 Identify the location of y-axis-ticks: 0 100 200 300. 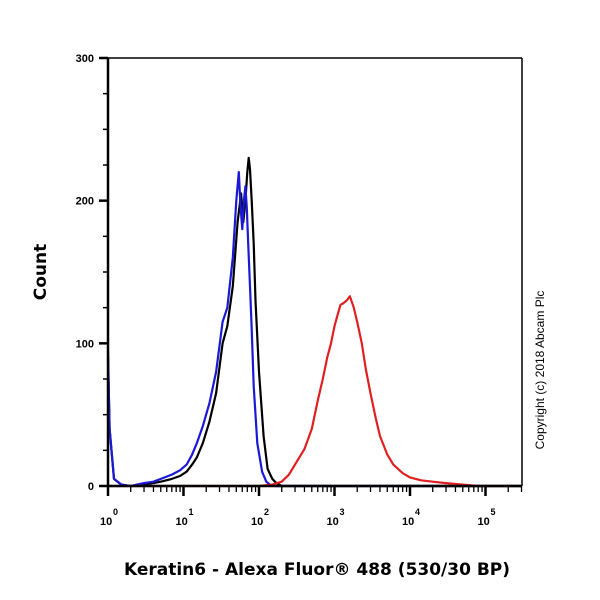
(92, 273).